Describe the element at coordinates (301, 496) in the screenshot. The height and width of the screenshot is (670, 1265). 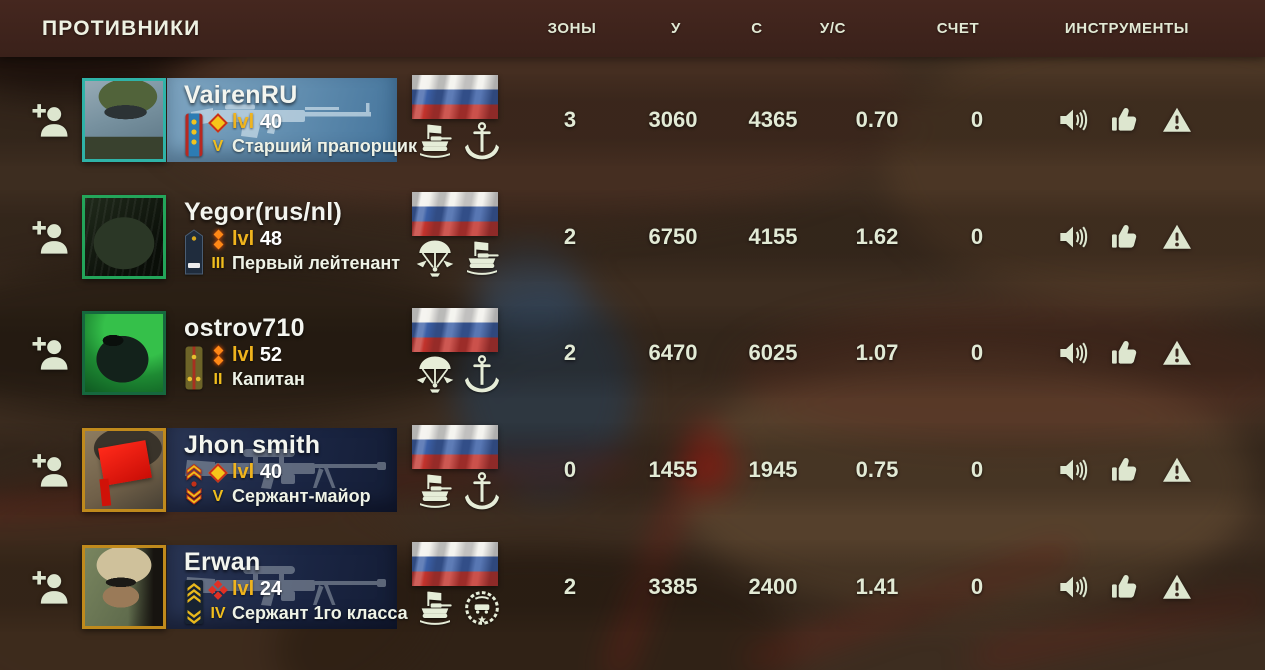
I see `rank-title: Сержант-майор` at that location.